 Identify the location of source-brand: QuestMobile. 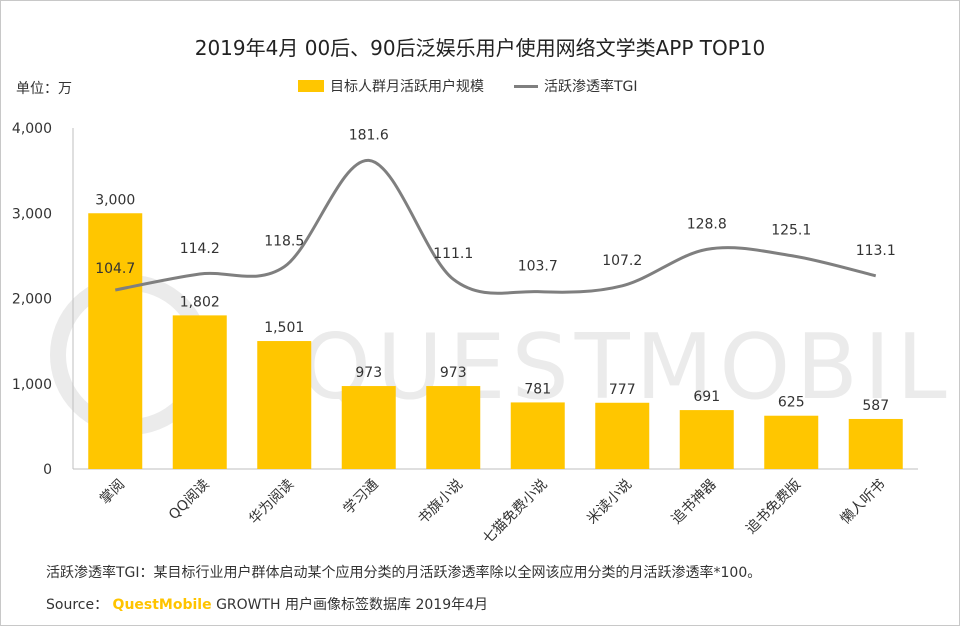
(162, 605).